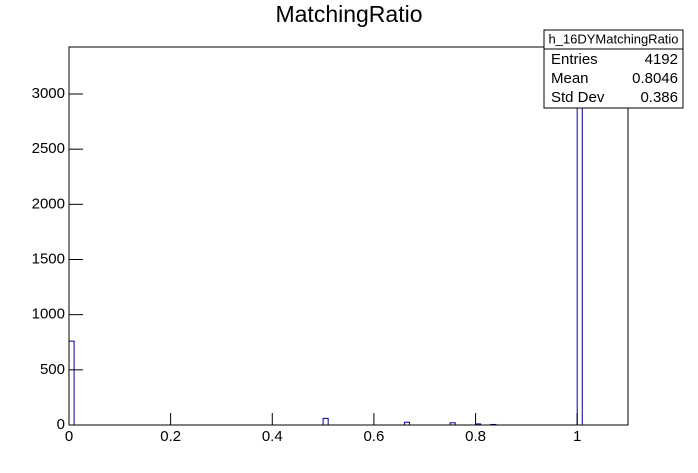 This screenshot has height=473, width=698. I want to click on x-tick-label: 0.6, so click(373, 436).